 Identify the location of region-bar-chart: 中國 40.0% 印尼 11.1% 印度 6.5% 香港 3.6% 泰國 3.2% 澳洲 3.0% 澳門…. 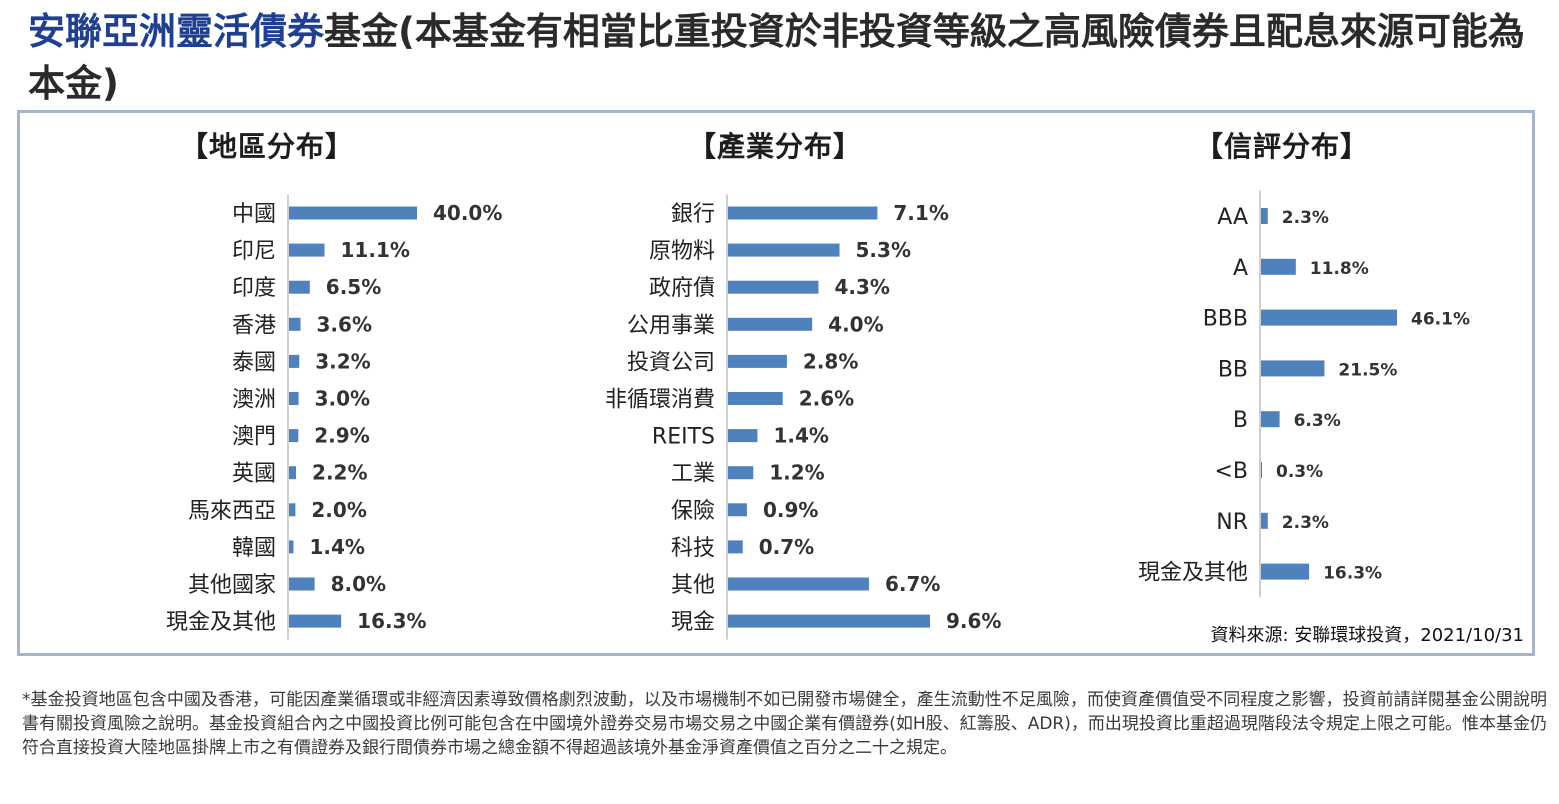
(334, 417).